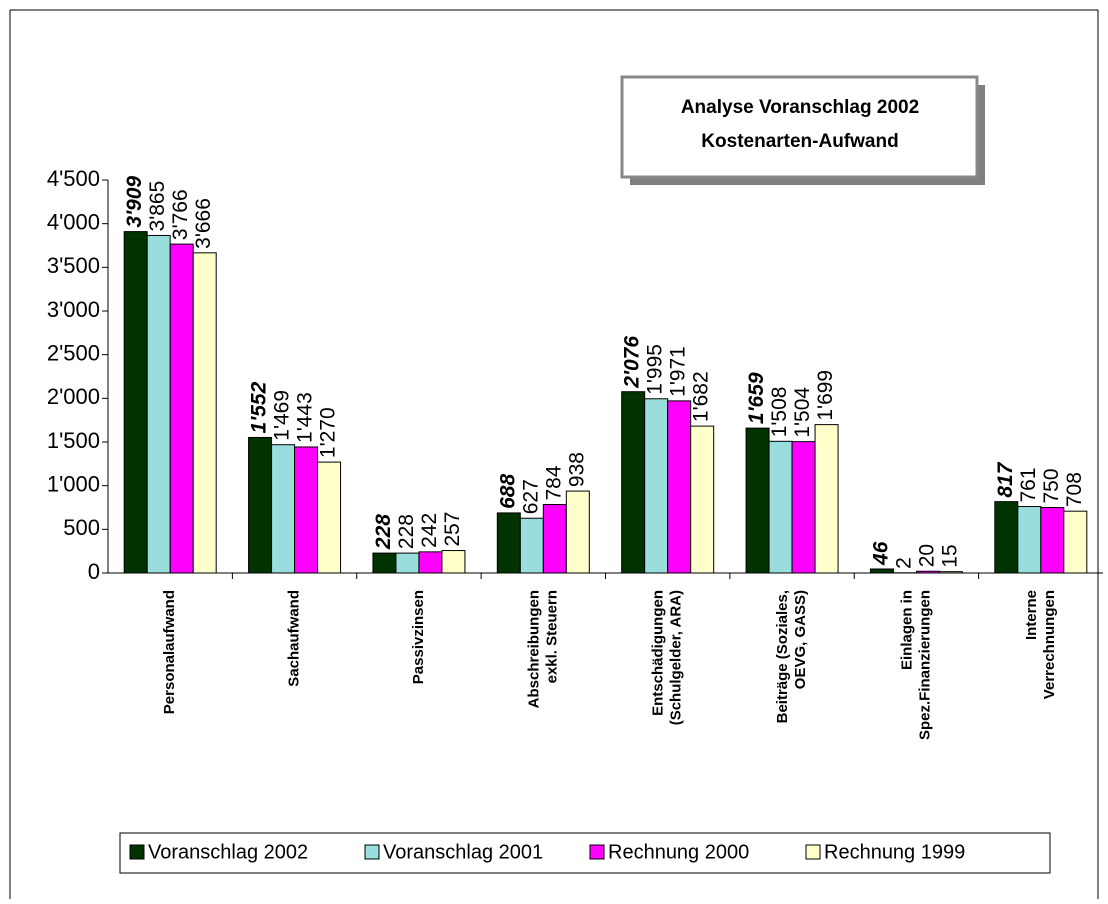 This screenshot has height=904, width=1108. I want to click on x-tick-label-line: Beiträge (Soziales,, so click(782, 656).